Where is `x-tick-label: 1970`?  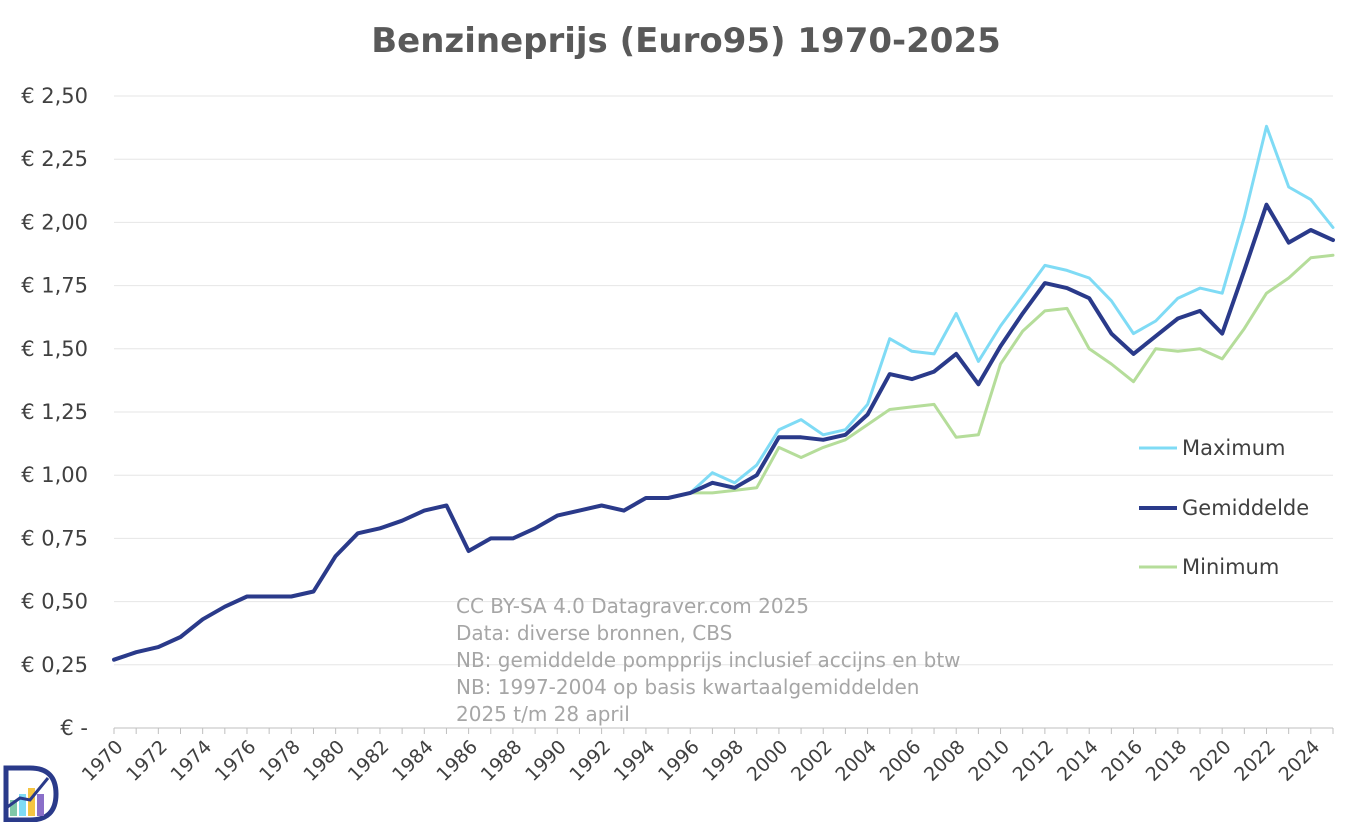
x-tick-label: 1970 is located at coordinates (103, 761).